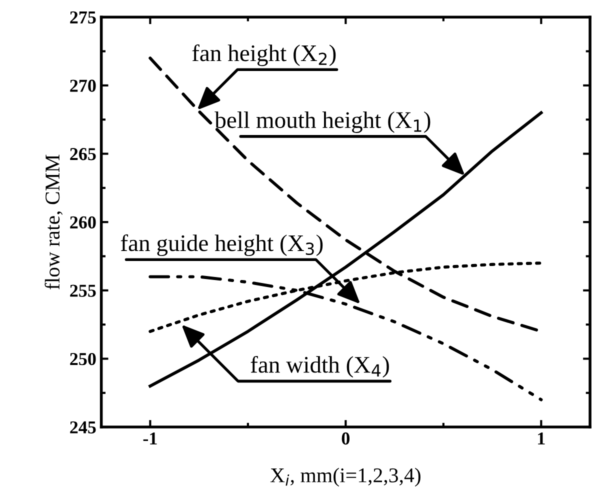 This screenshot has height=503, width=596. What do you see at coordinates (346, 438) in the screenshot?
I see `x-tick-label: 0` at bounding box center [346, 438].